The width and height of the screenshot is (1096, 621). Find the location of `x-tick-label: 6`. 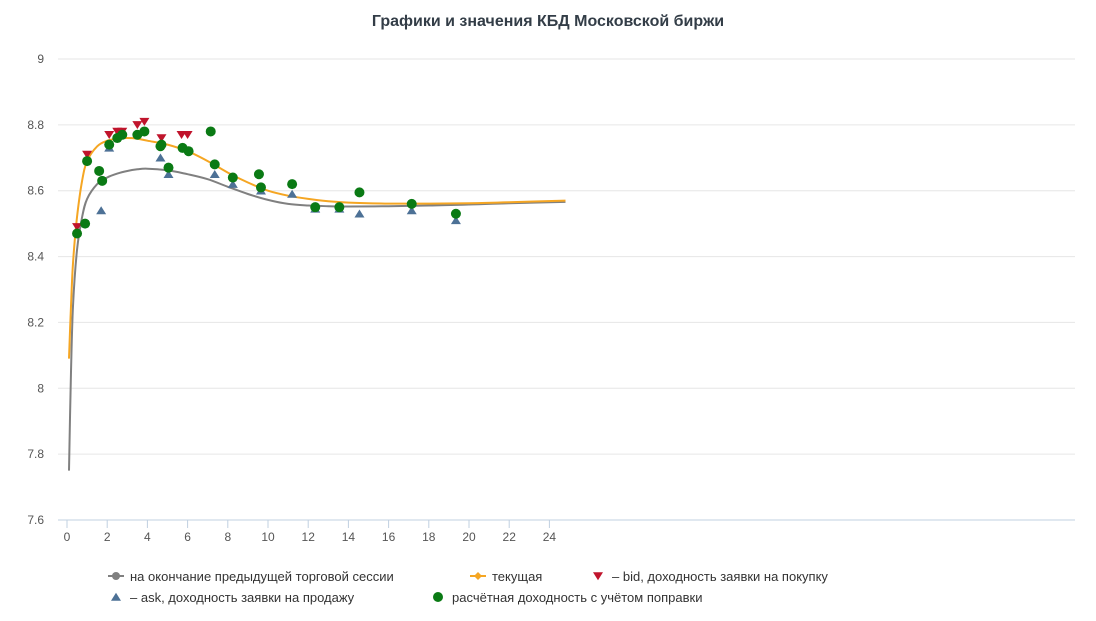

x-tick-label: 6 is located at coordinates (187, 537).